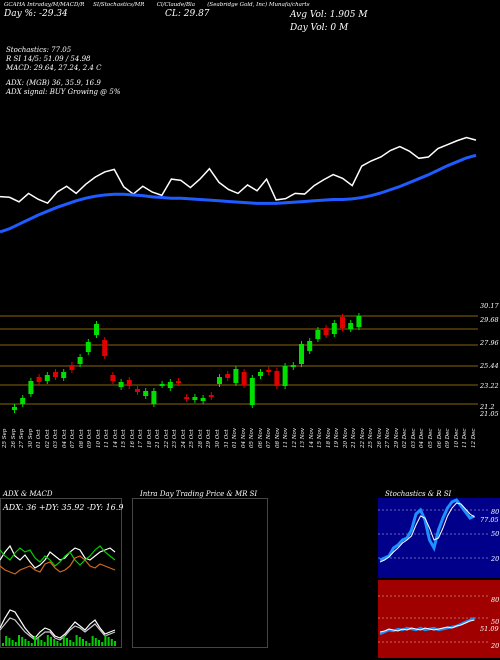  What do you see at coordinates (238, 170) in the screenshot?
I see `price-line` at bounding box center [238, 170].